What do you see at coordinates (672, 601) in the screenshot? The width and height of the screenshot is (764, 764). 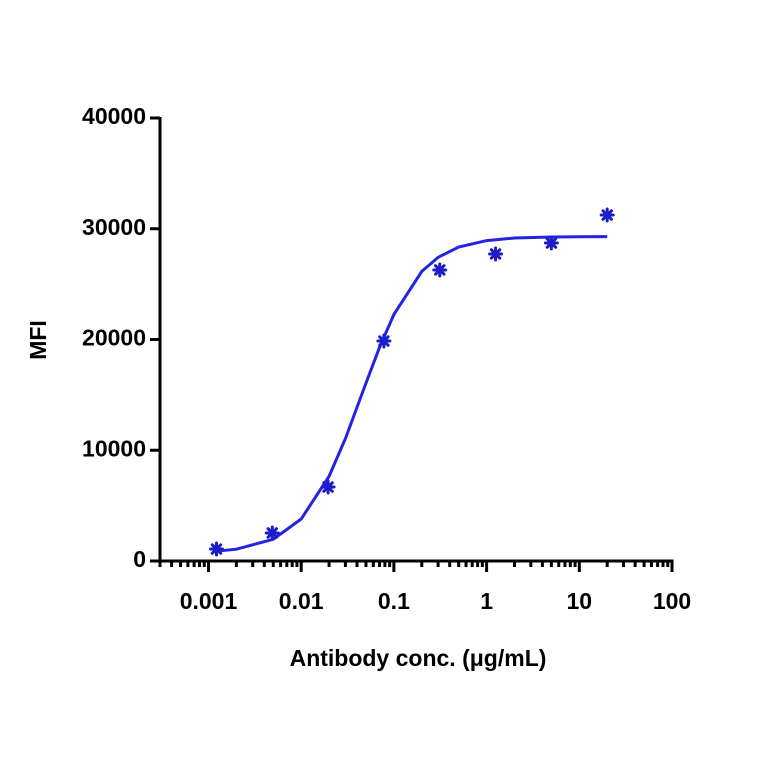 I see `x-tick-label: 100` at bounding box center [672, 601].